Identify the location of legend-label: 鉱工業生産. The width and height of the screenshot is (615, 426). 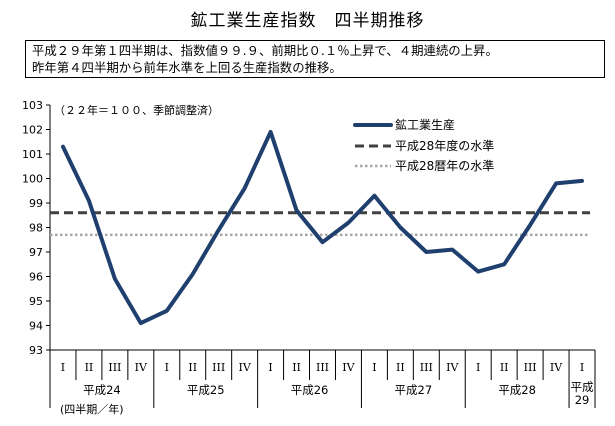
(425, 124).